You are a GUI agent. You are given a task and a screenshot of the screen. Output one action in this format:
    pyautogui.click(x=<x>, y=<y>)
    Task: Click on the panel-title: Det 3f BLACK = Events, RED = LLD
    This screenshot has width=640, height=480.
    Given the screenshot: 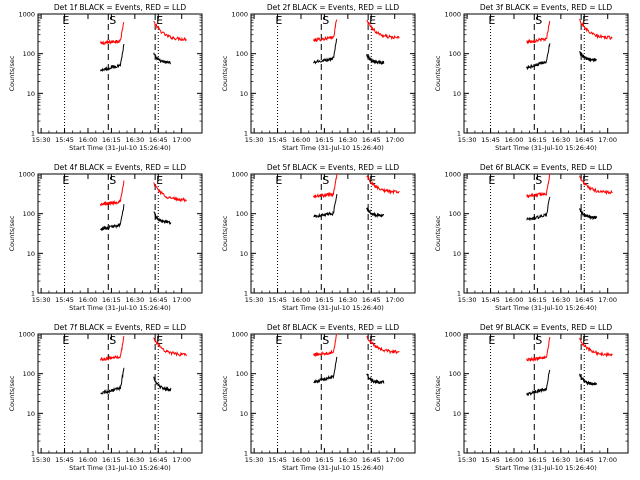 What is the action you would take?
    pyautogui.click(x=546, y=7)
    